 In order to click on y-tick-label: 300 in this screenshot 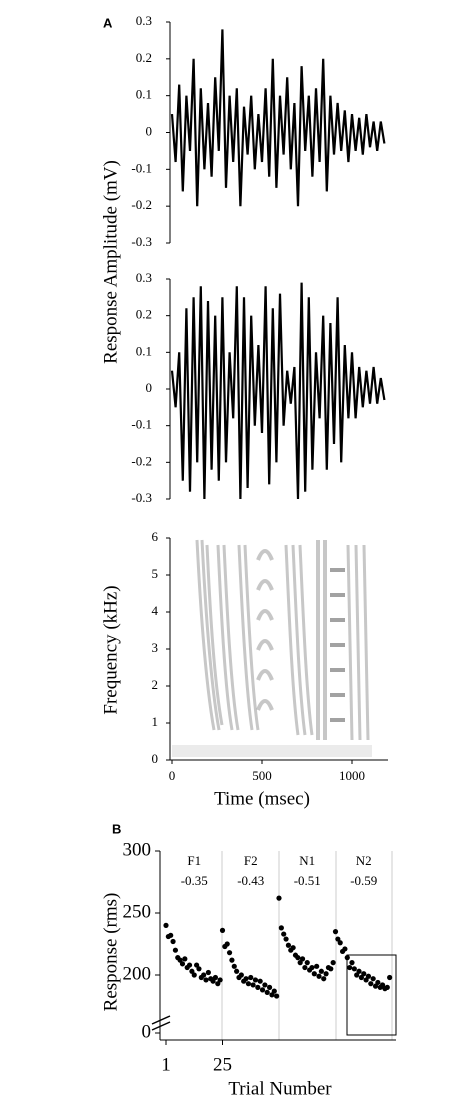, I will do `click(137, 849)`.